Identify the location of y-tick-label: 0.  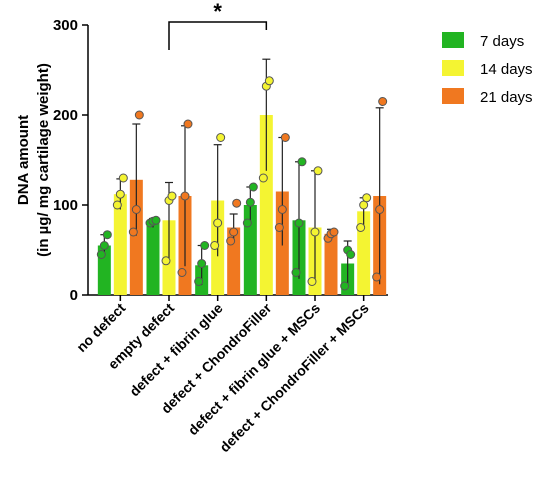
(74, 295).